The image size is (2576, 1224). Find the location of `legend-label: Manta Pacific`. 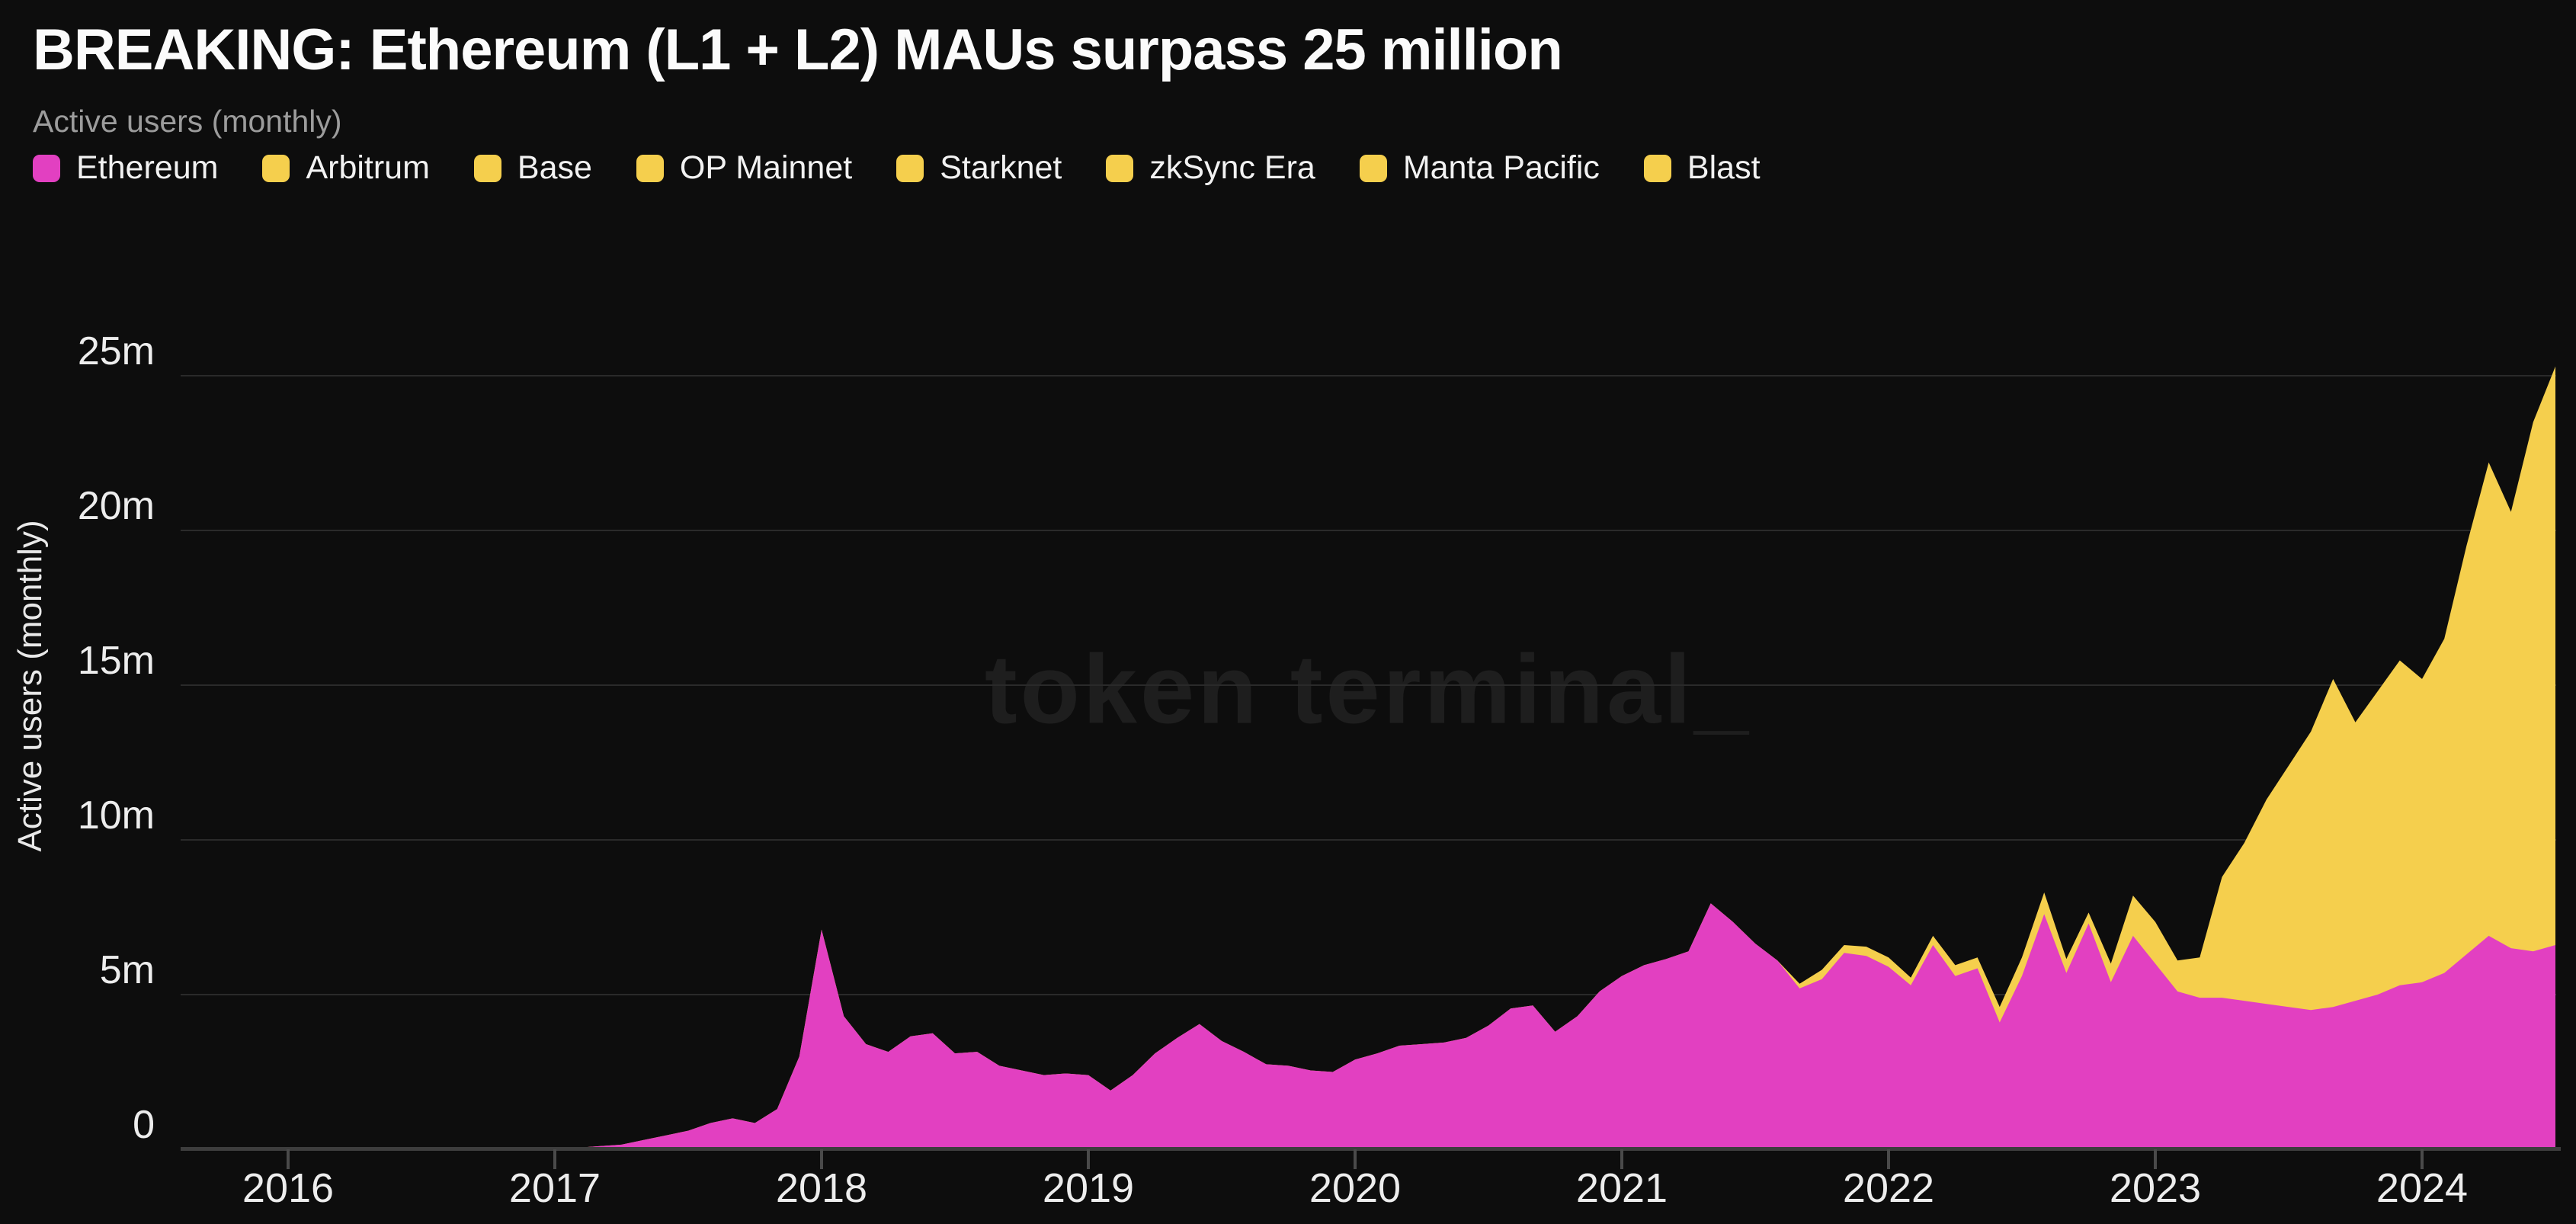

legend-label: Manta Pacific is located at coordinates (1501, 167).